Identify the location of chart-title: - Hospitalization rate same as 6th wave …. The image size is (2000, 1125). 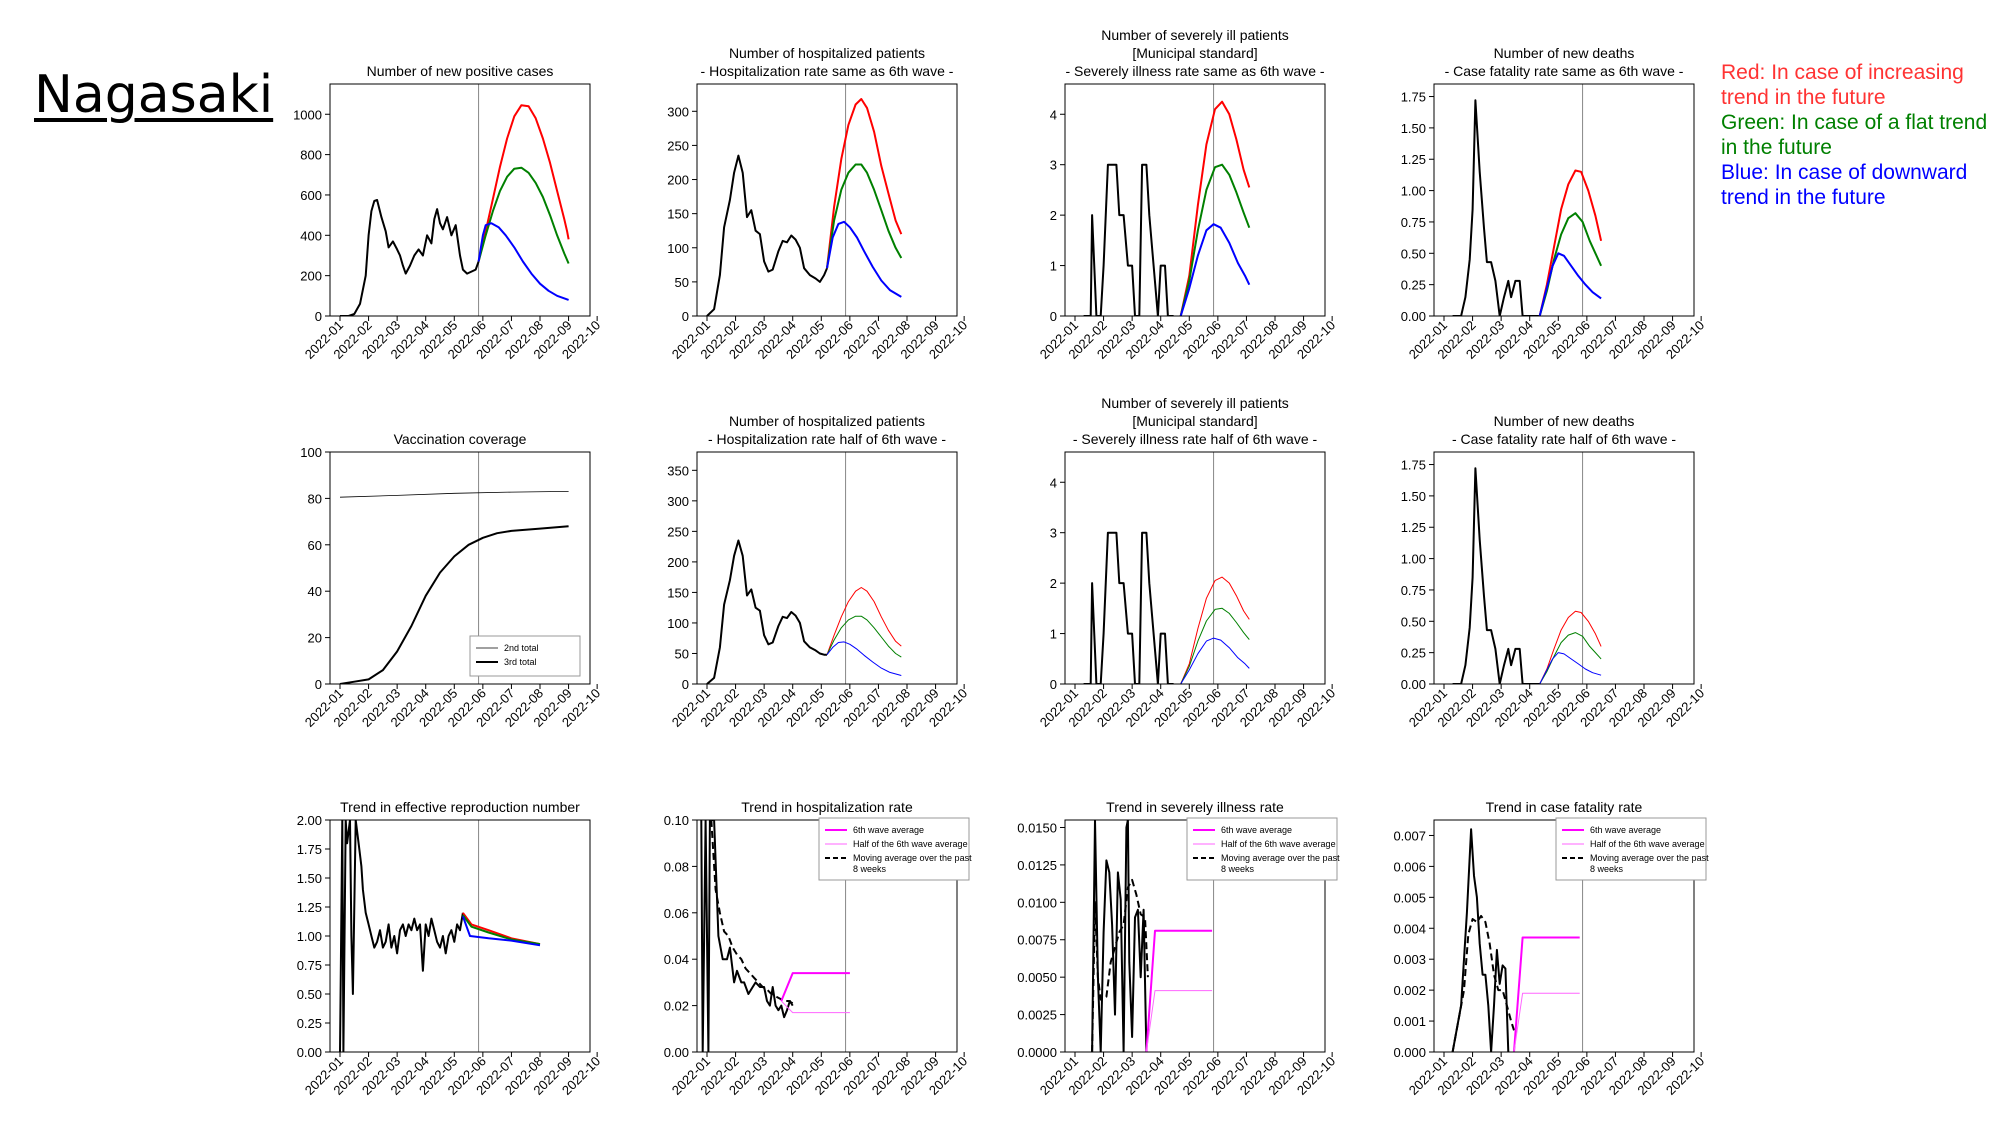
(827, 71).